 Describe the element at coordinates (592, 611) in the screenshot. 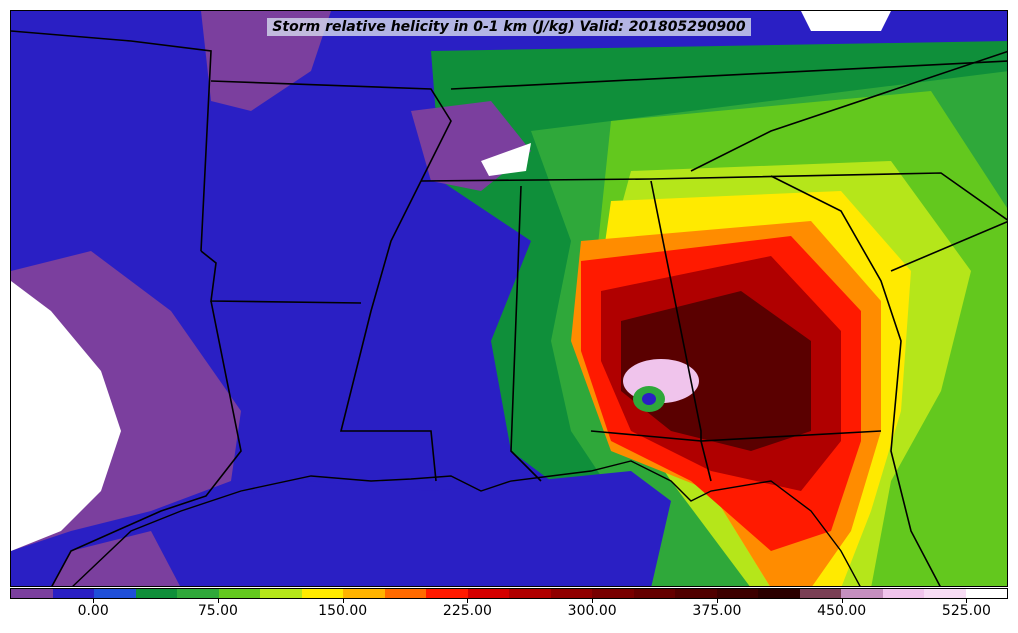

I see `colorbar-tick-label: 300.00` at that location.